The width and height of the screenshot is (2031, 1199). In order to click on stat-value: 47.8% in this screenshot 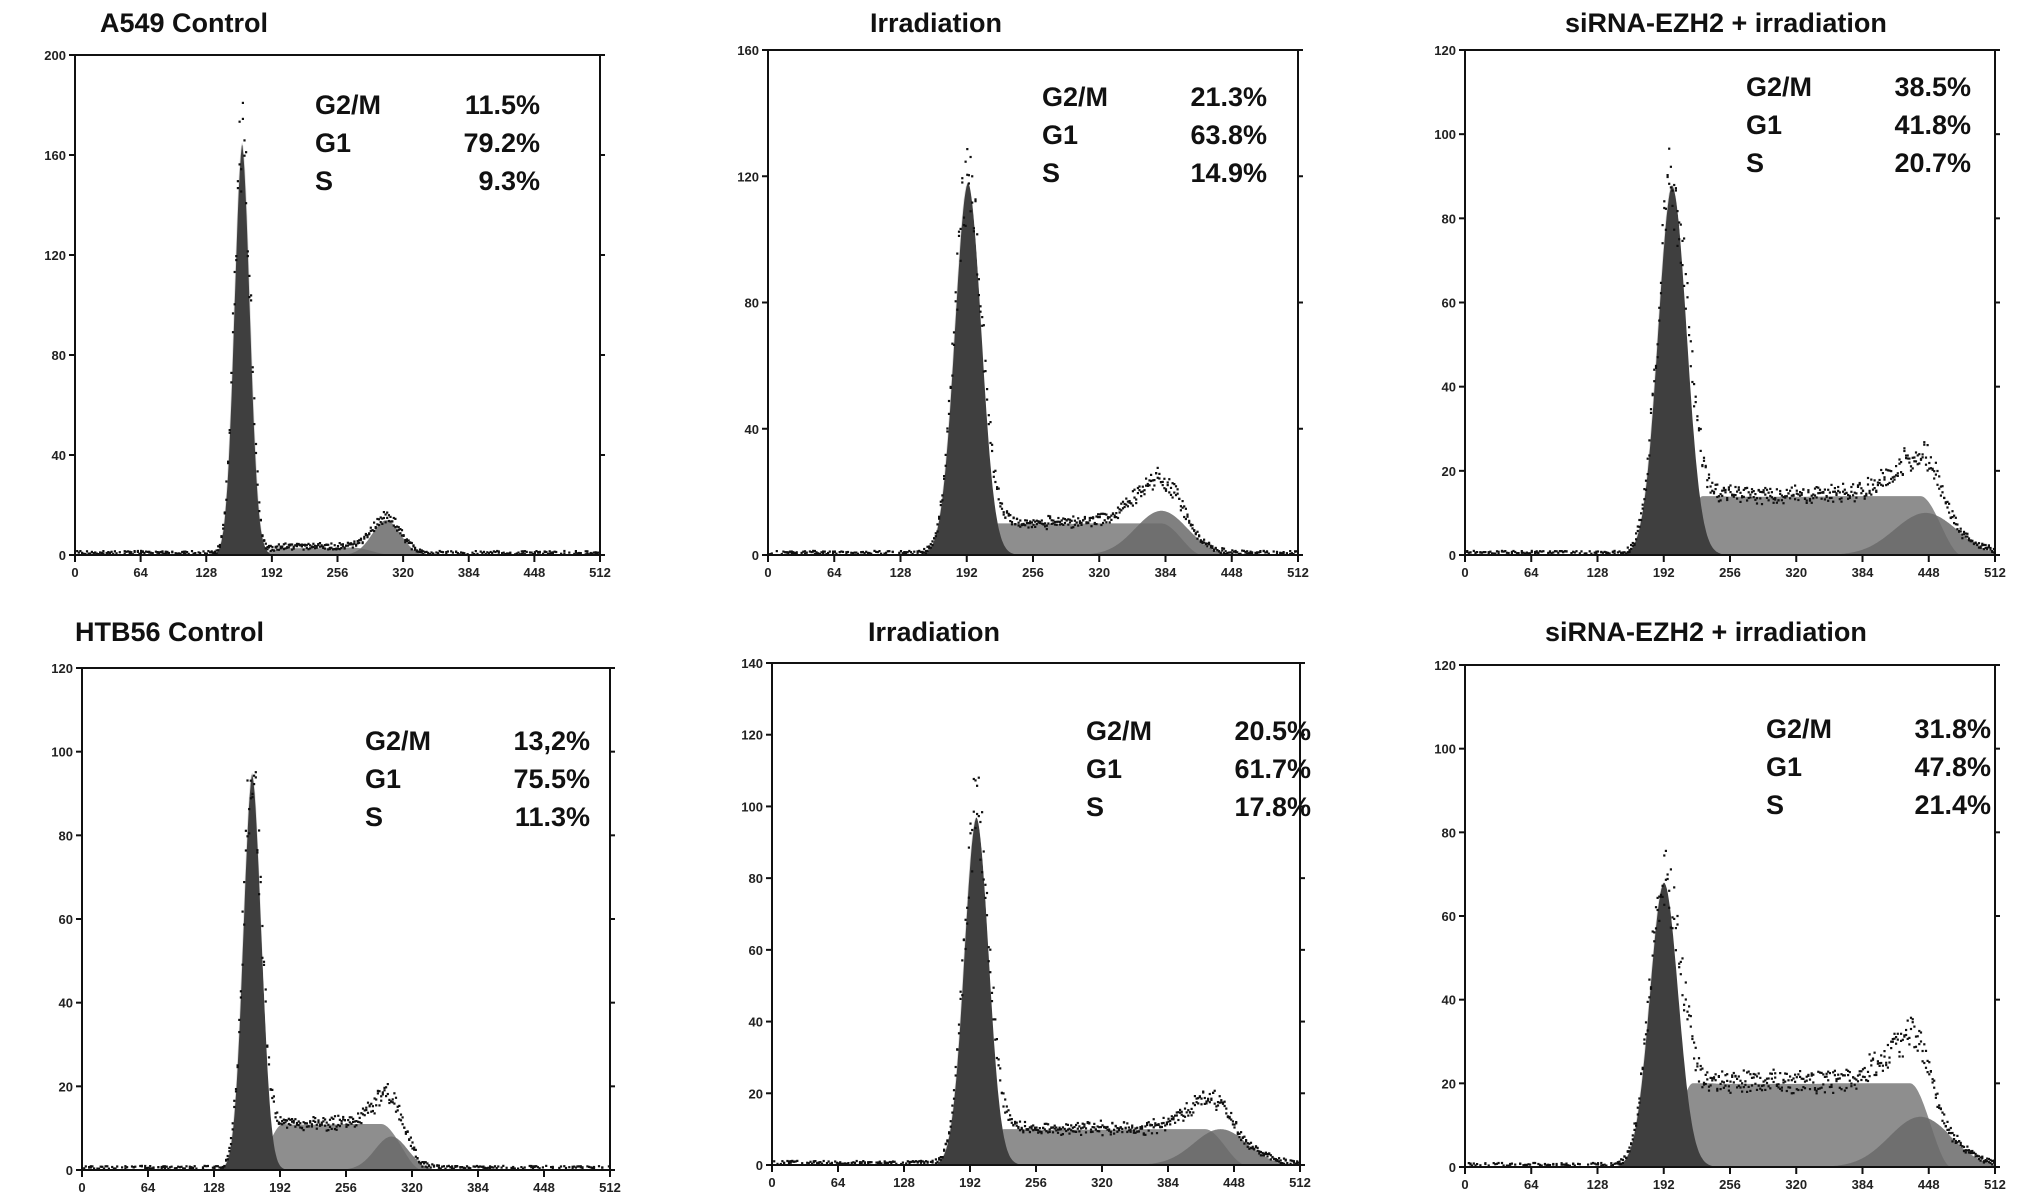, I will do `click(1952, 767)`.